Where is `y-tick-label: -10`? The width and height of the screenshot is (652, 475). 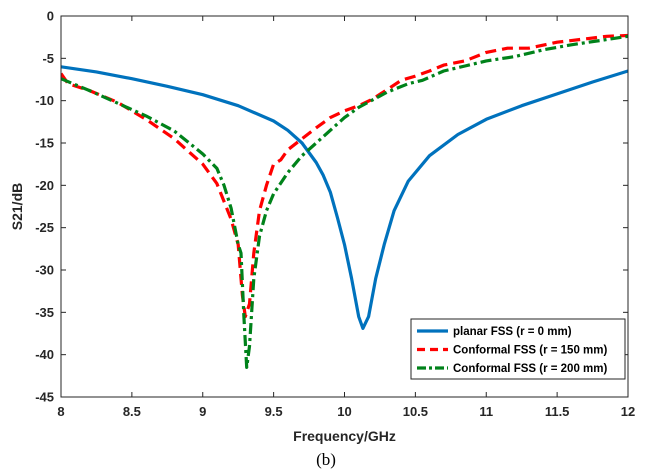
y-tick-label: -10 is located at coordinates (44, 100).